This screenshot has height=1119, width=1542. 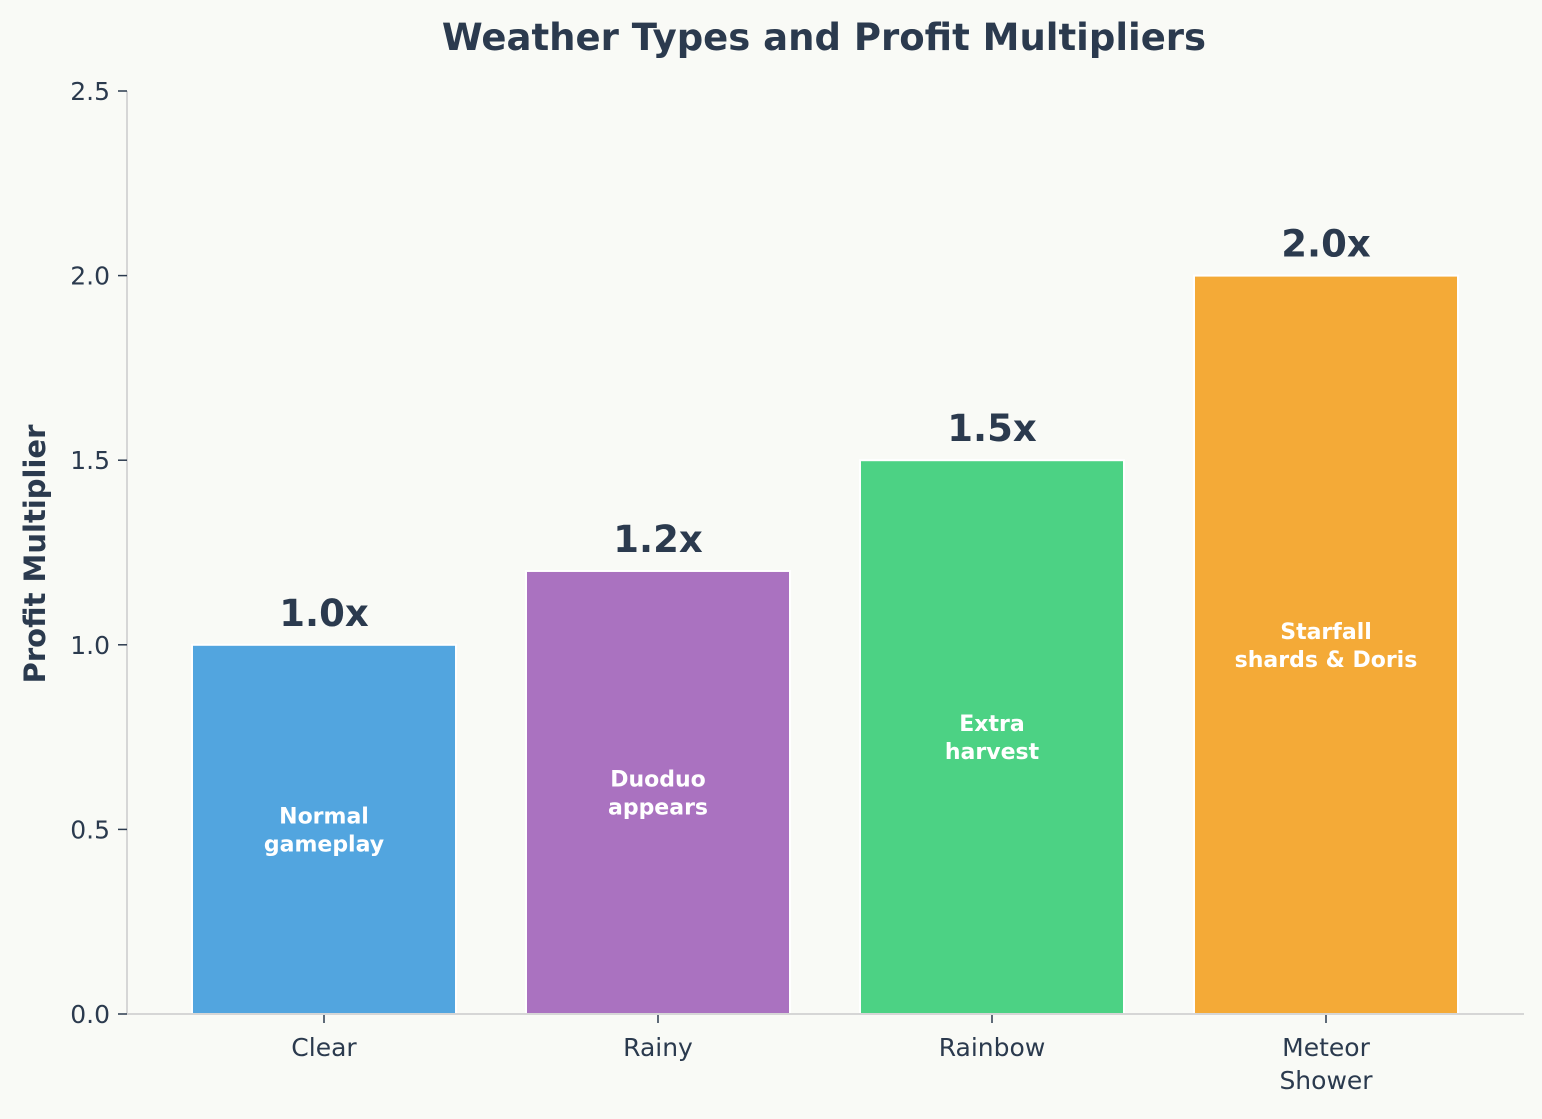 What do you see at coordinates (1326, 632) in the screenshot?
I see `bar-annotation-3-0: Starfall` at bounding box center [1326, 632].